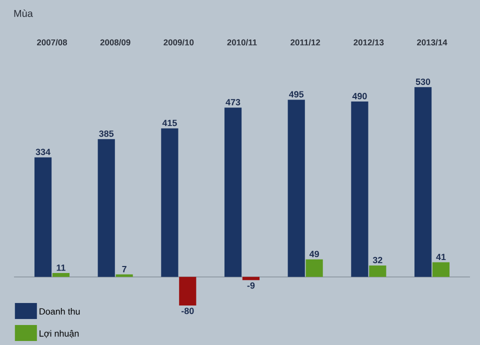  What do you see at coordinates (106, 133) in the screenshot?
I see `data-label: 385` at bounding box center [106, 133].